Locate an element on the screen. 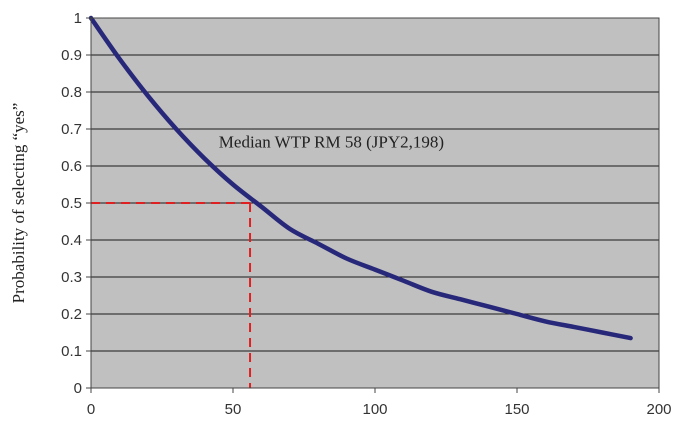 The height and width of the screenshot is (435, 689). y-tick-label-2: 0.2 is located at coordinates (71, 314).